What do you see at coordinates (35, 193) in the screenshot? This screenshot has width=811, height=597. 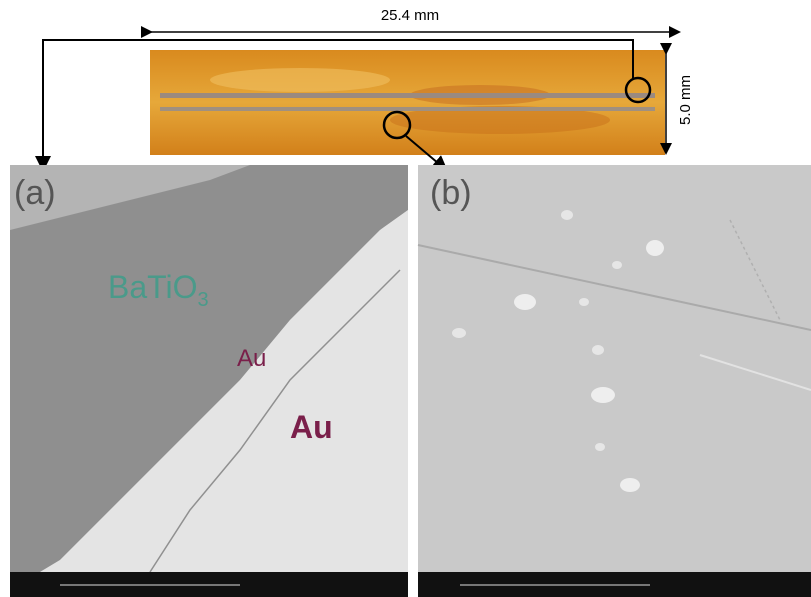 I see `panel-label: (a)` at bounding box center [35, 193].